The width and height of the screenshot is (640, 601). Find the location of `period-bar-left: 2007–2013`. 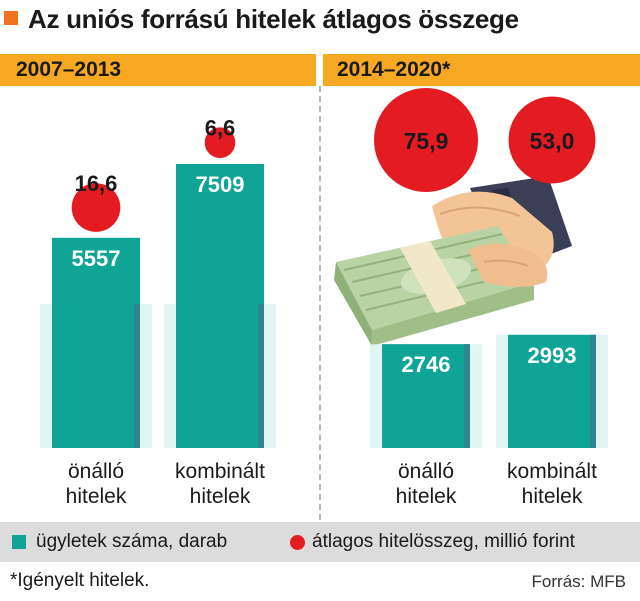

period-bar-left: 2007–2013 is located at coordinates (158, 70).